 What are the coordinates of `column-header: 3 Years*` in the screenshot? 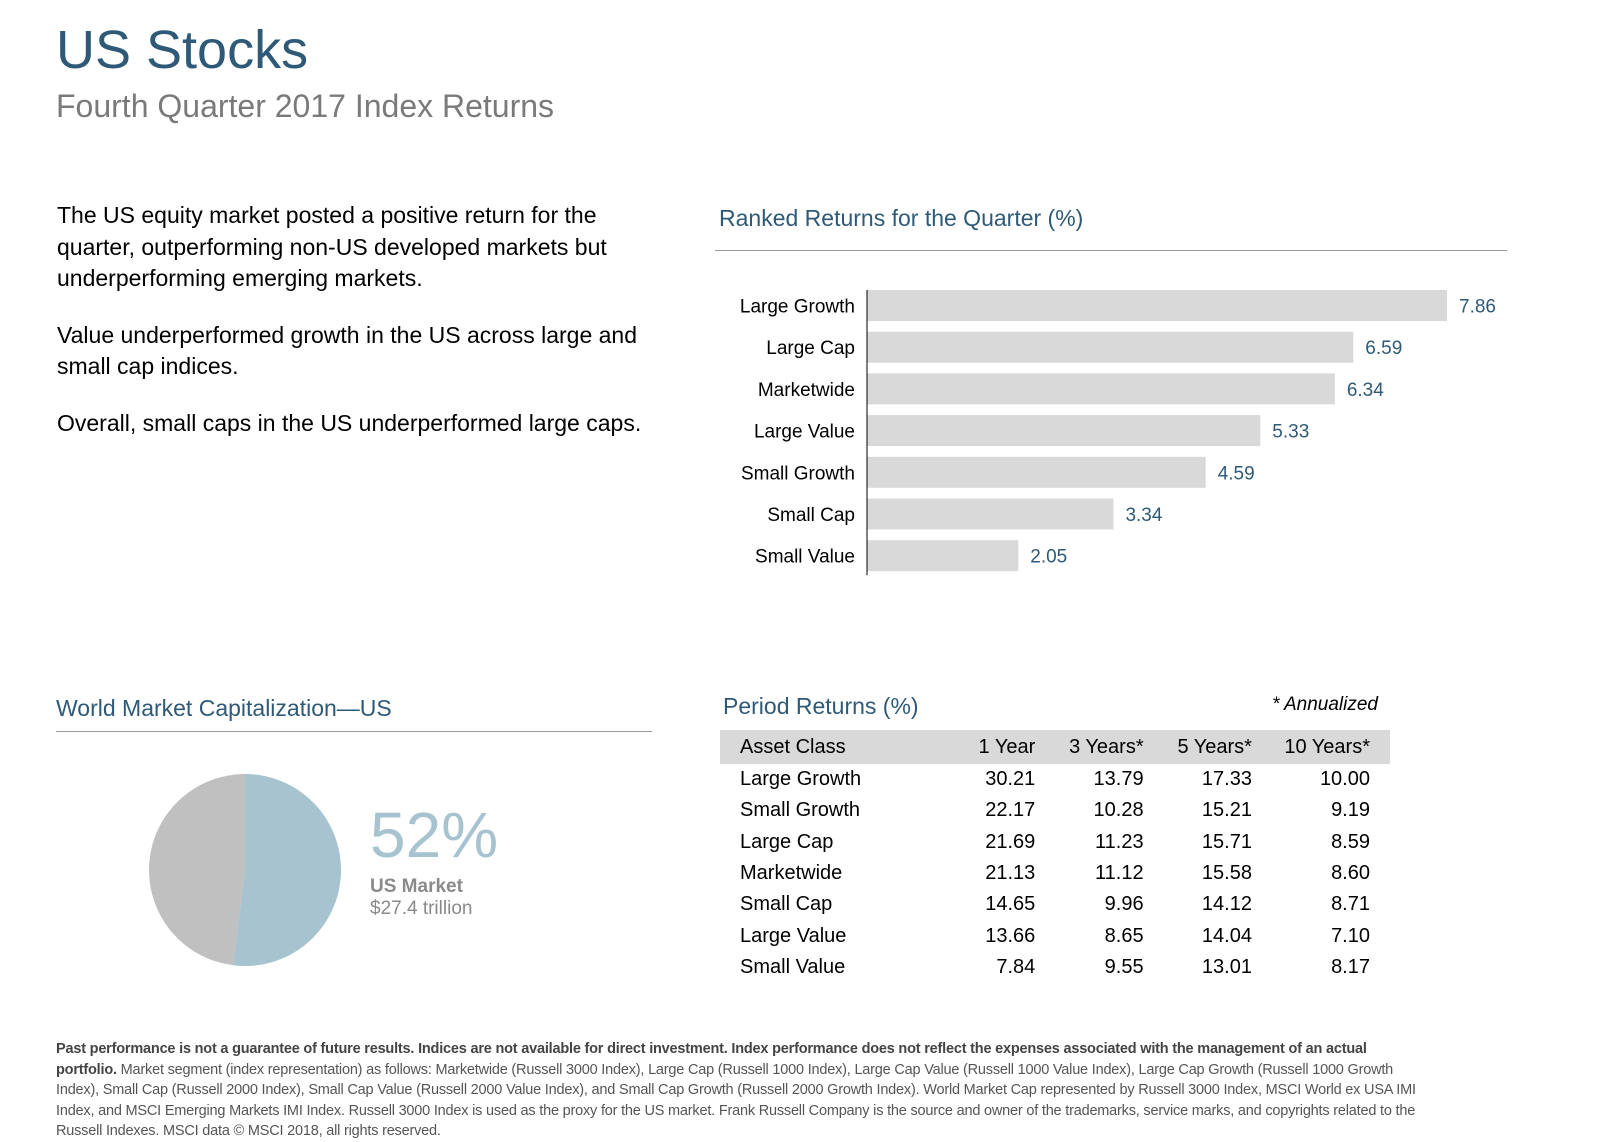 It's located at (1089, 747).